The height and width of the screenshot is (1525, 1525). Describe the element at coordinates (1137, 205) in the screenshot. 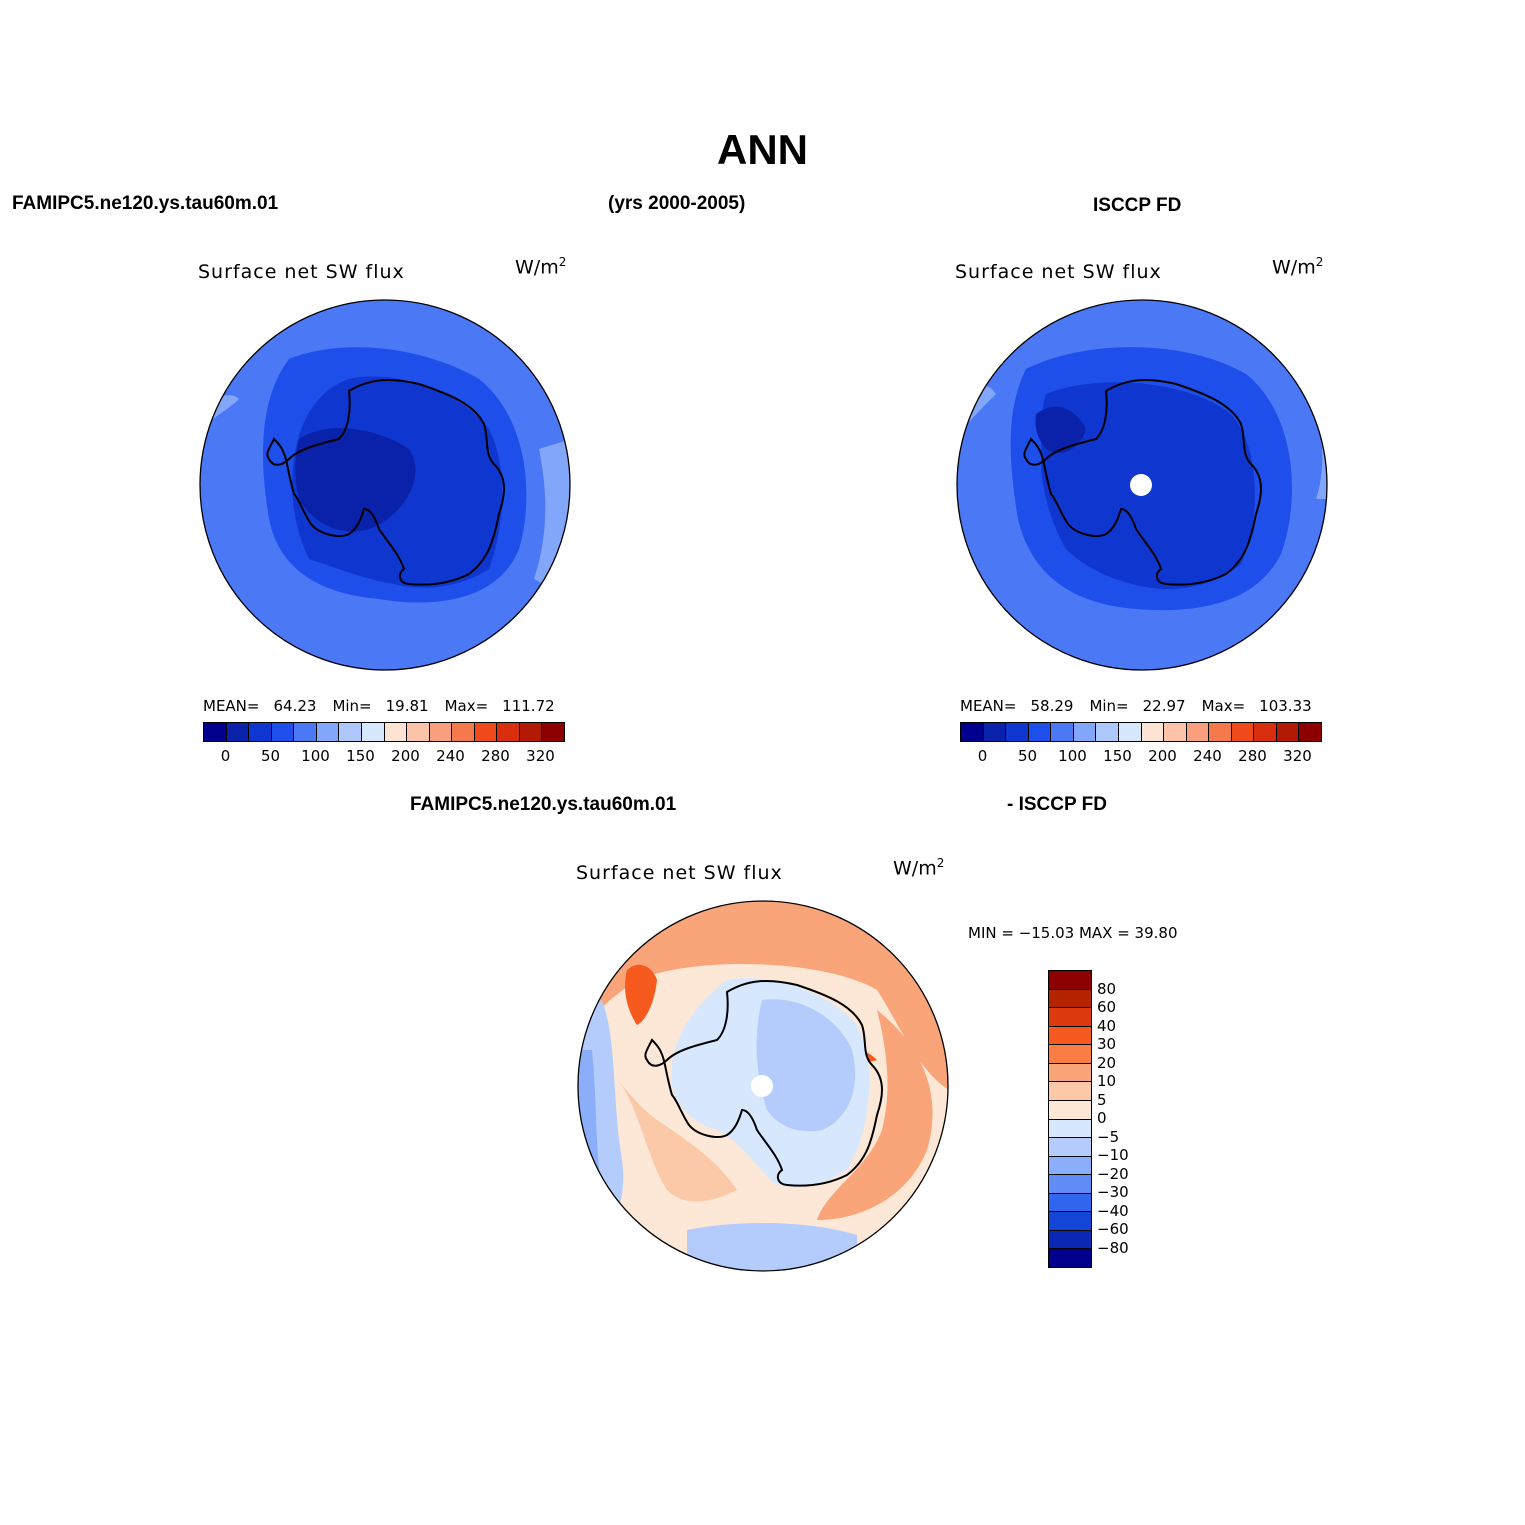

I see `obs-name-header: ISCCP FD` at that location.